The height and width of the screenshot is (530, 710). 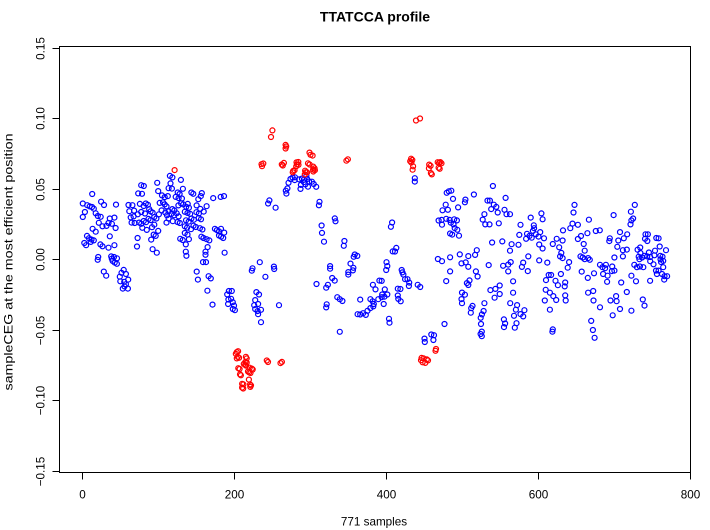 I want to click on svg-text: 600, so click(x=539, y=495).